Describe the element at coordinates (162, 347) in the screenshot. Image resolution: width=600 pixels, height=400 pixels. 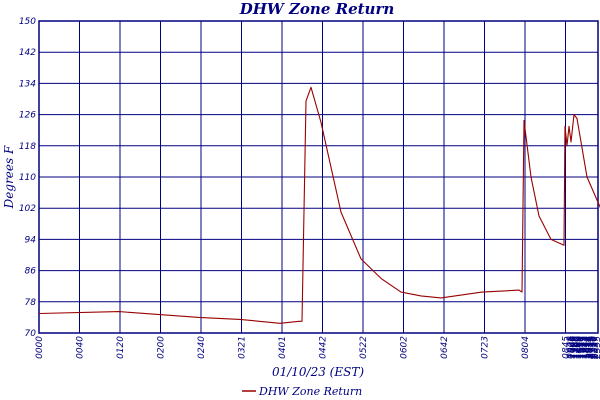
I see `x-tick-label: 0200` at that location.